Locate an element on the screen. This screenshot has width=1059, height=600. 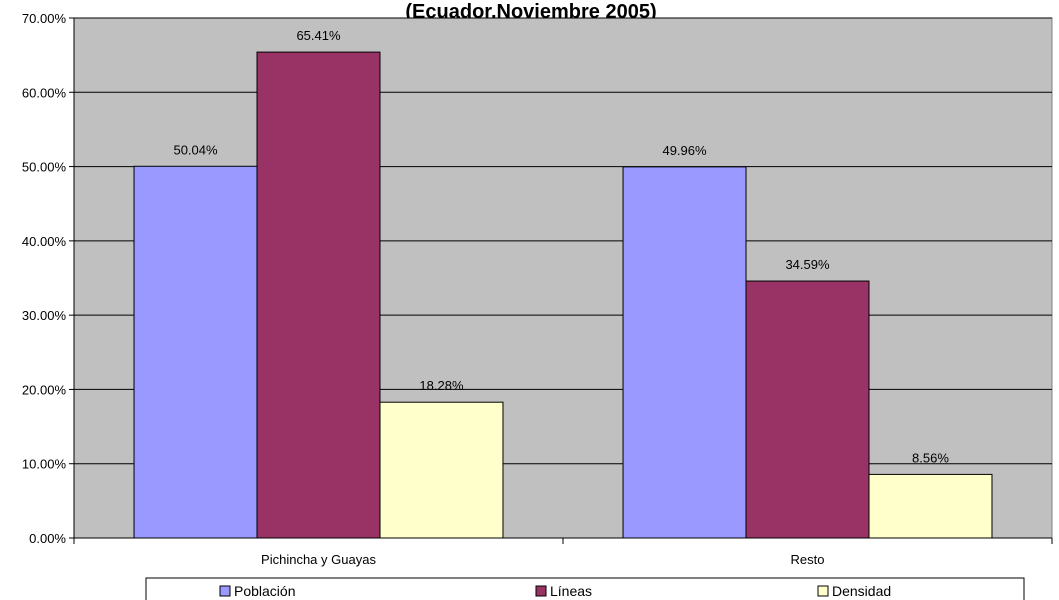
x-axis: Pichincha y Guayas Resto is located at coordinates (563, 552).